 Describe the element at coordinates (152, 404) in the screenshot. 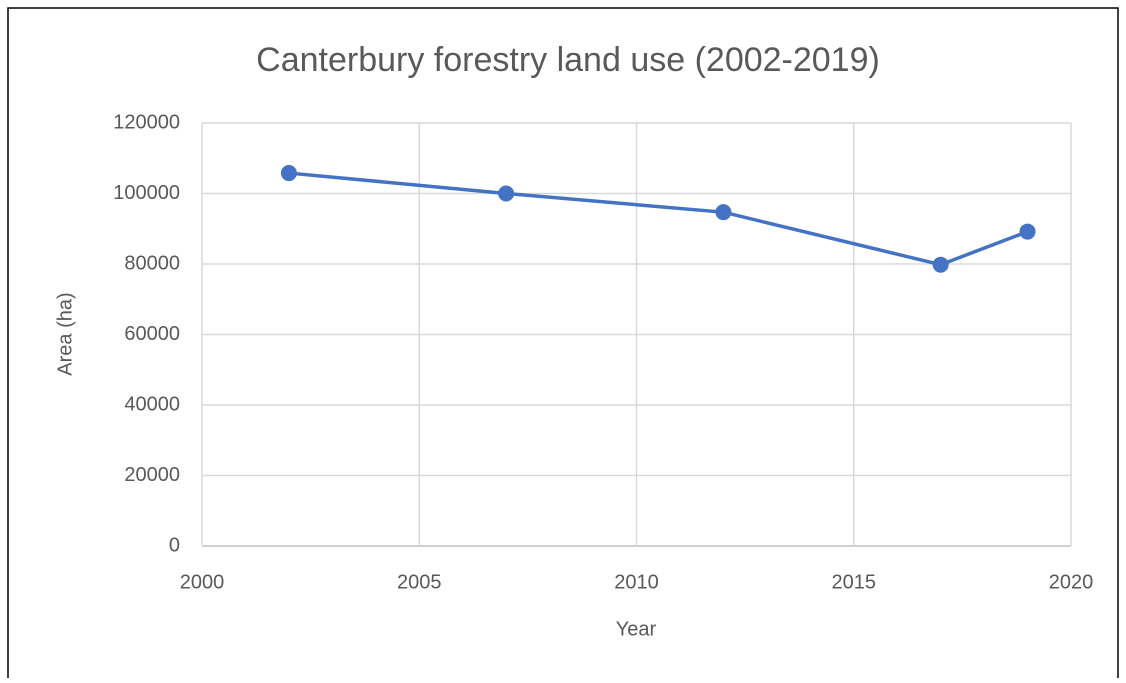

I see `y-tick-label: 40000` at that location.